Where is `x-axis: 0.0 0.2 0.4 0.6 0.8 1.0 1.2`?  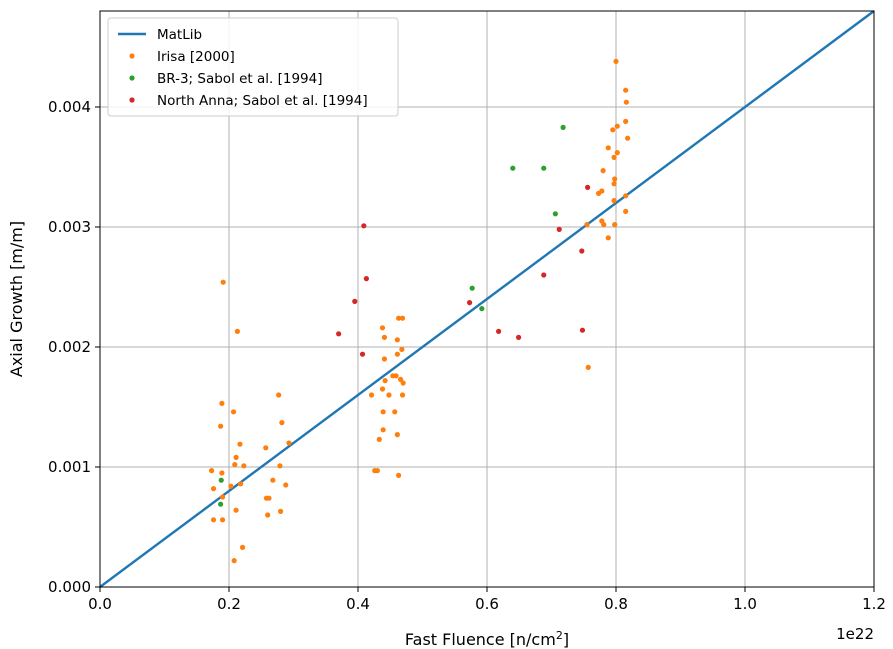 x-axis: 0.0 0.2 0.4 0.6 0.8 1.0 1.2 is located at coordinates (487, 600).